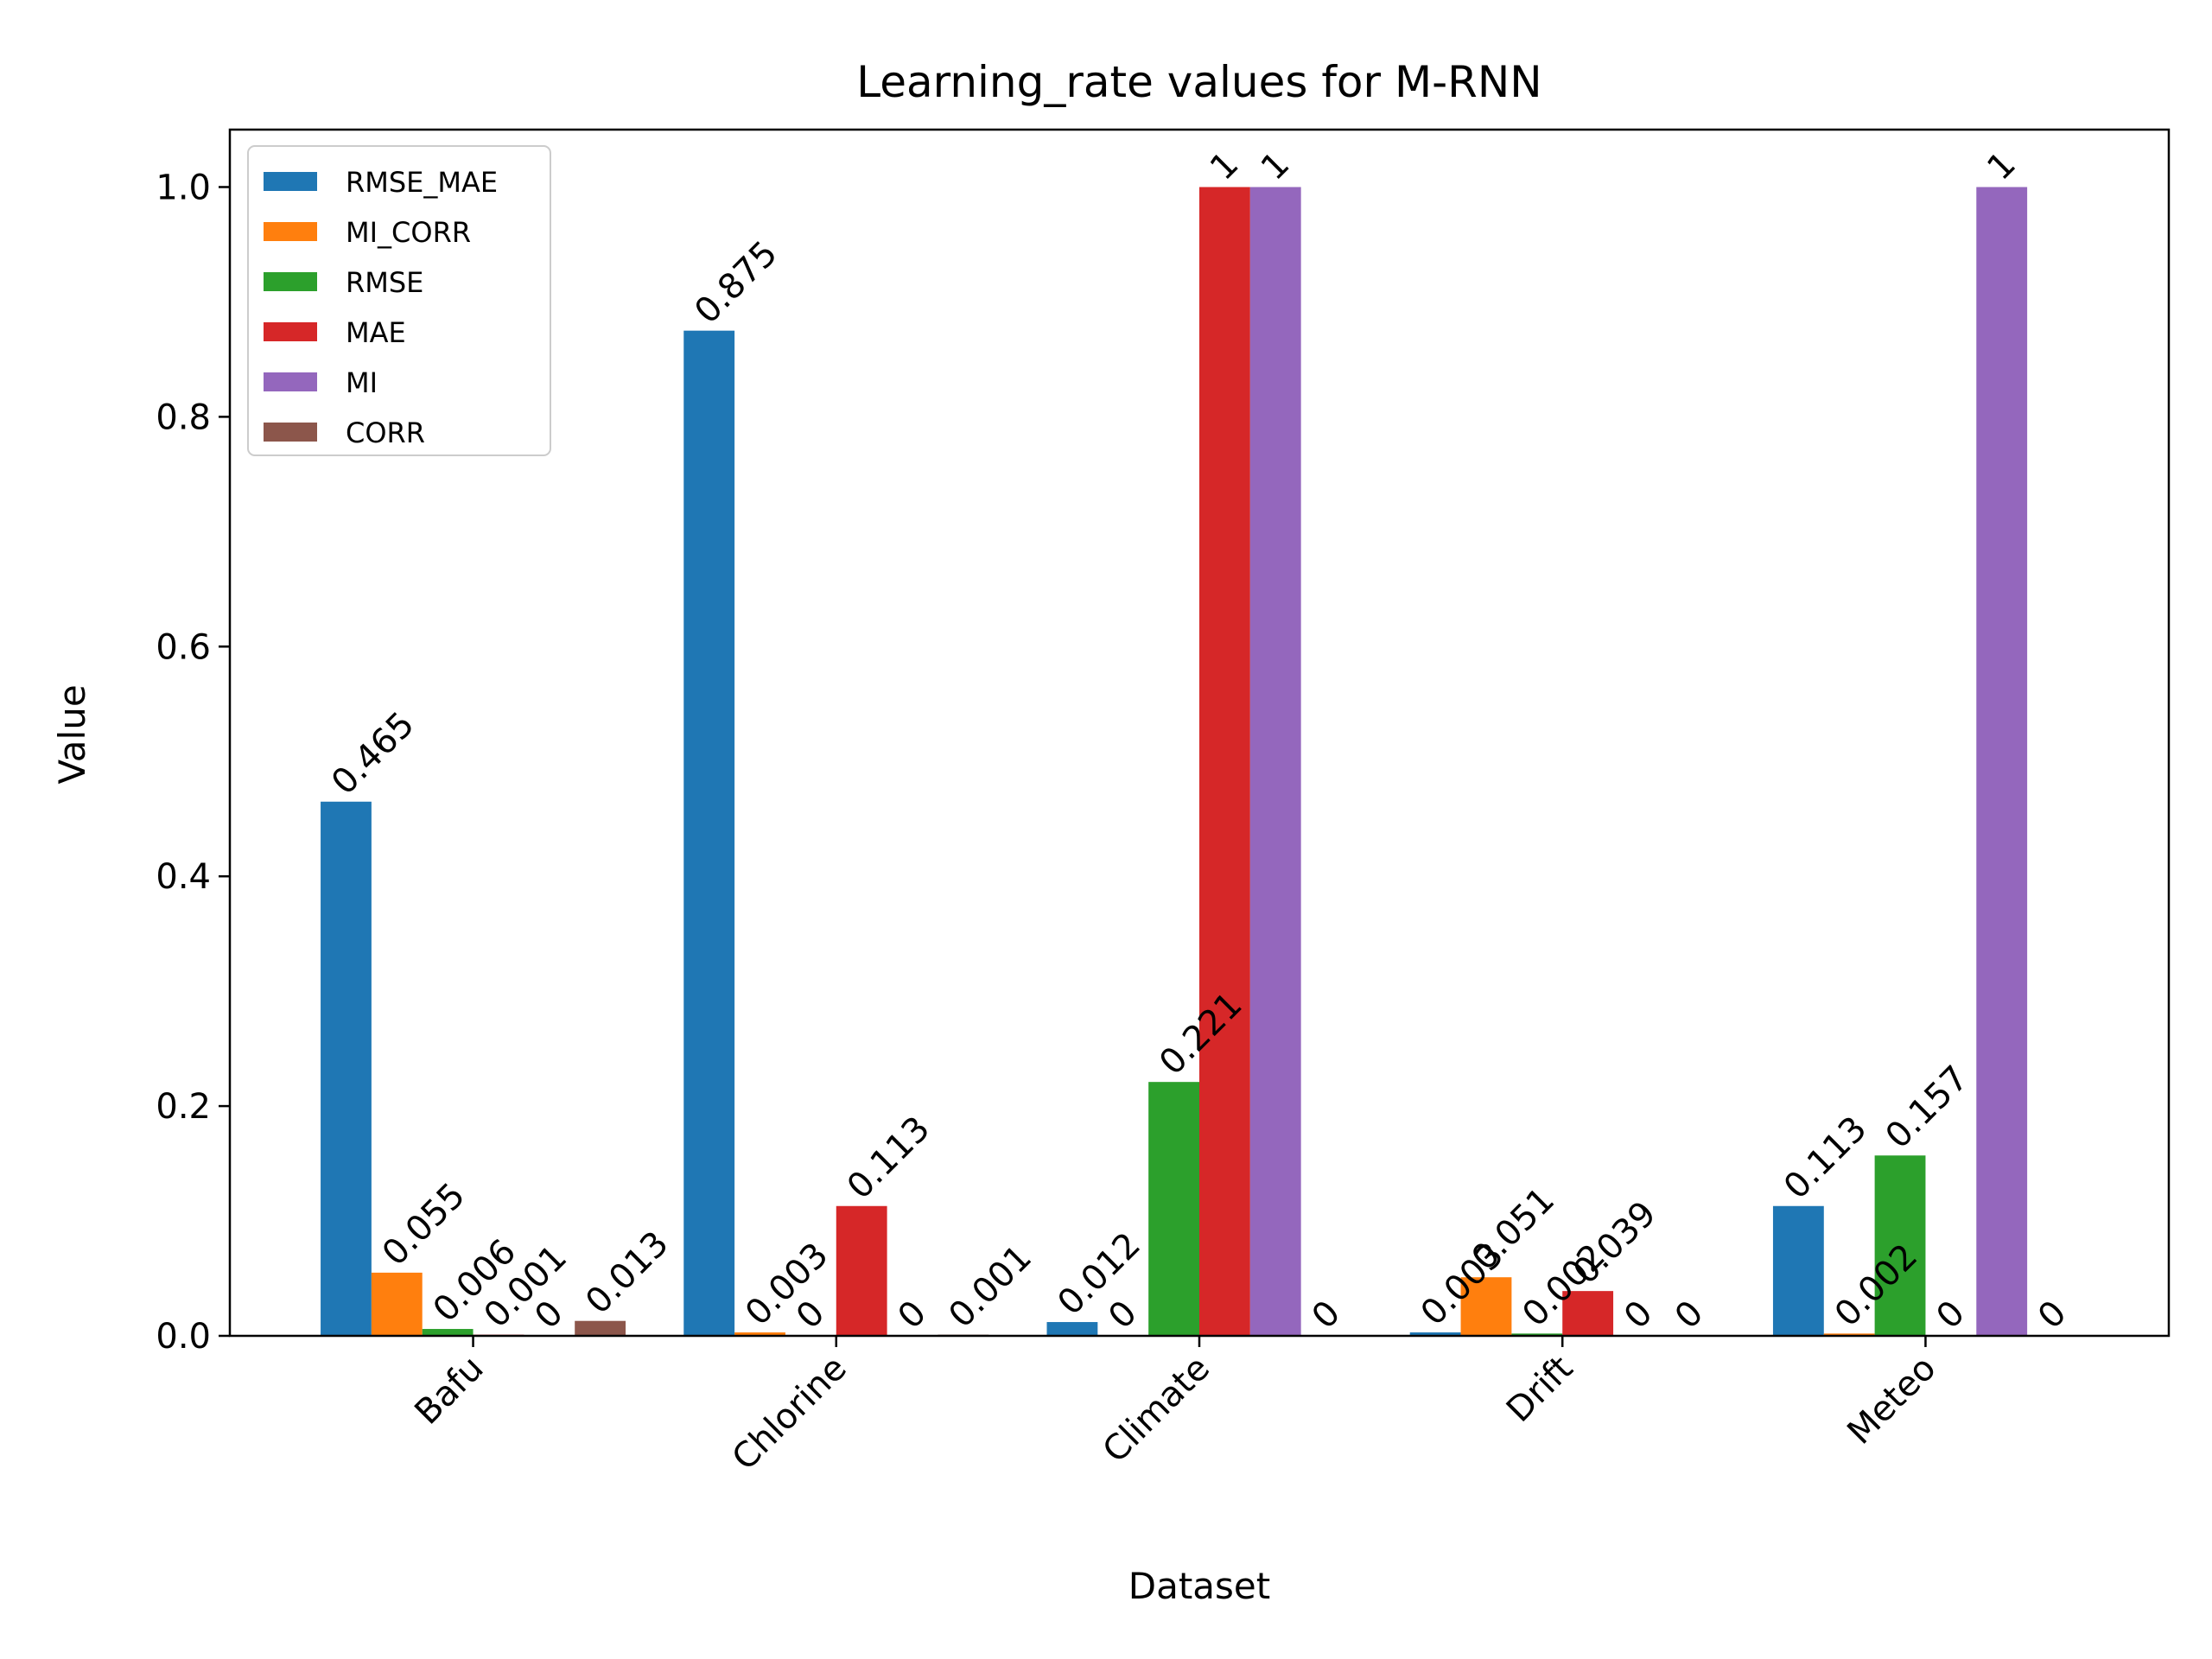 The width and height of the screenshot is (2212, 1659). I want to click on legend-label: MAE, so click(376, 332).